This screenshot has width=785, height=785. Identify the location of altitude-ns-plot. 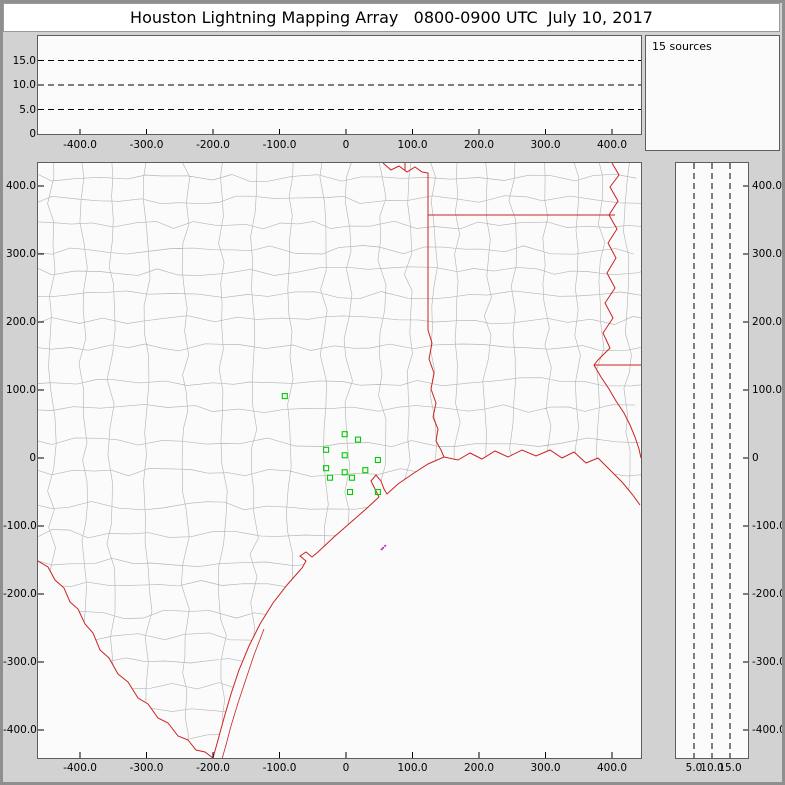
(720, 460).